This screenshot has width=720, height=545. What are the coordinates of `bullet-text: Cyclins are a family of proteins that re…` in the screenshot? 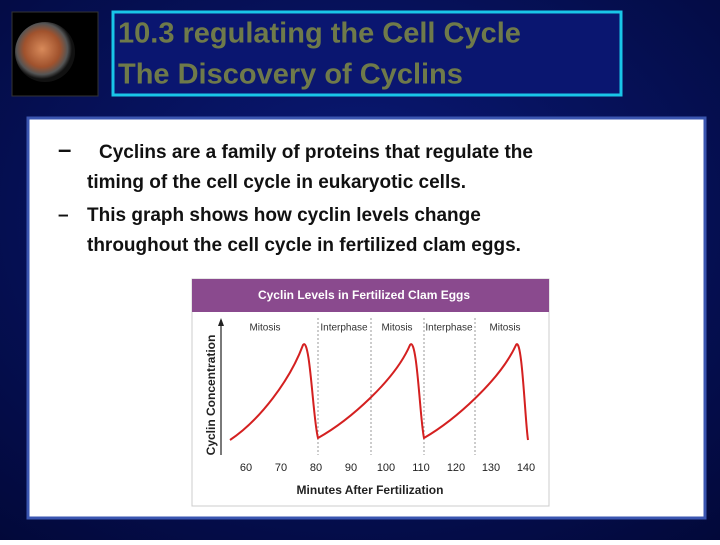 It's located at (316, 152).